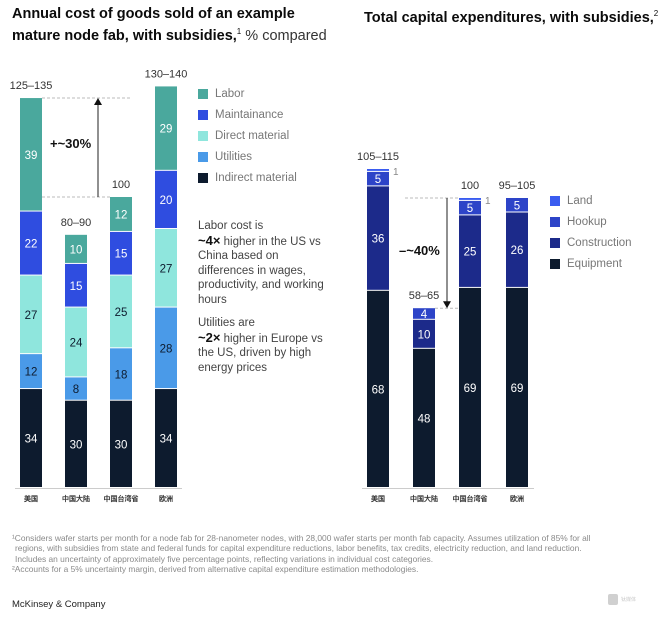 The image size is (660, 620). I want to click on legend-item: Hookup, so click(591, 221).